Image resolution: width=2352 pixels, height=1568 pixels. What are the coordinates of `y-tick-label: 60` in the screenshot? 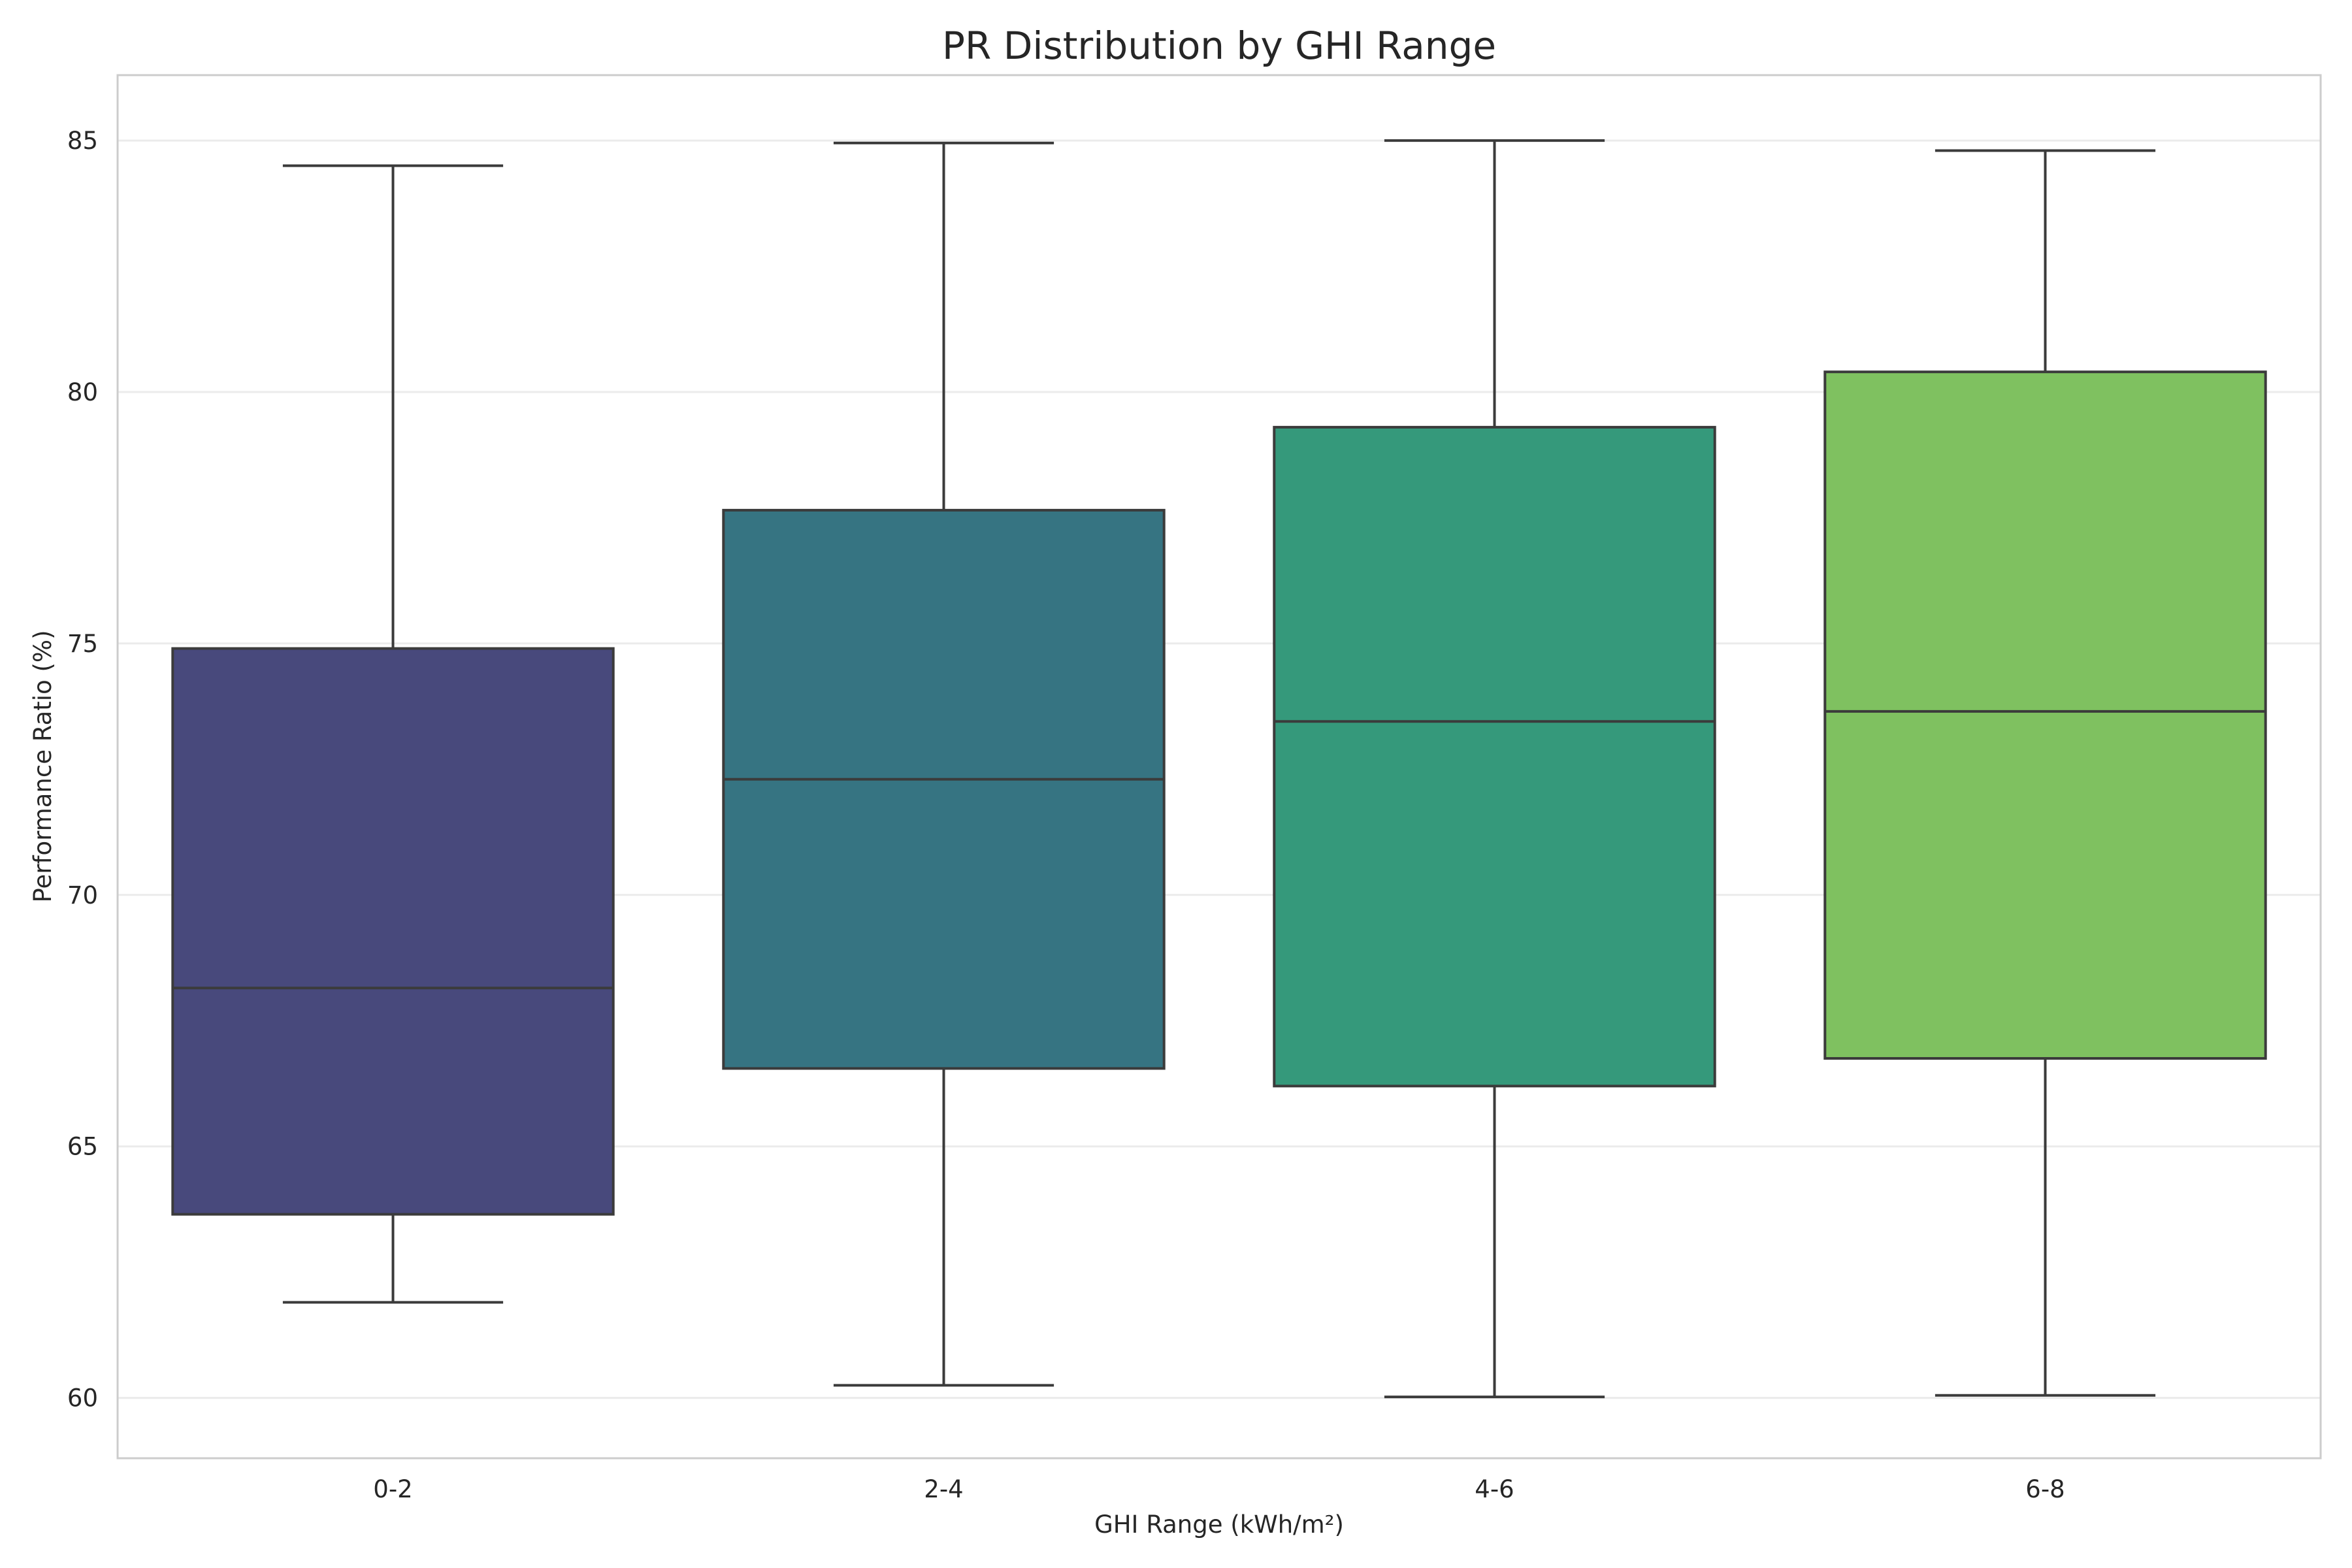 It's located at (82, 1398).